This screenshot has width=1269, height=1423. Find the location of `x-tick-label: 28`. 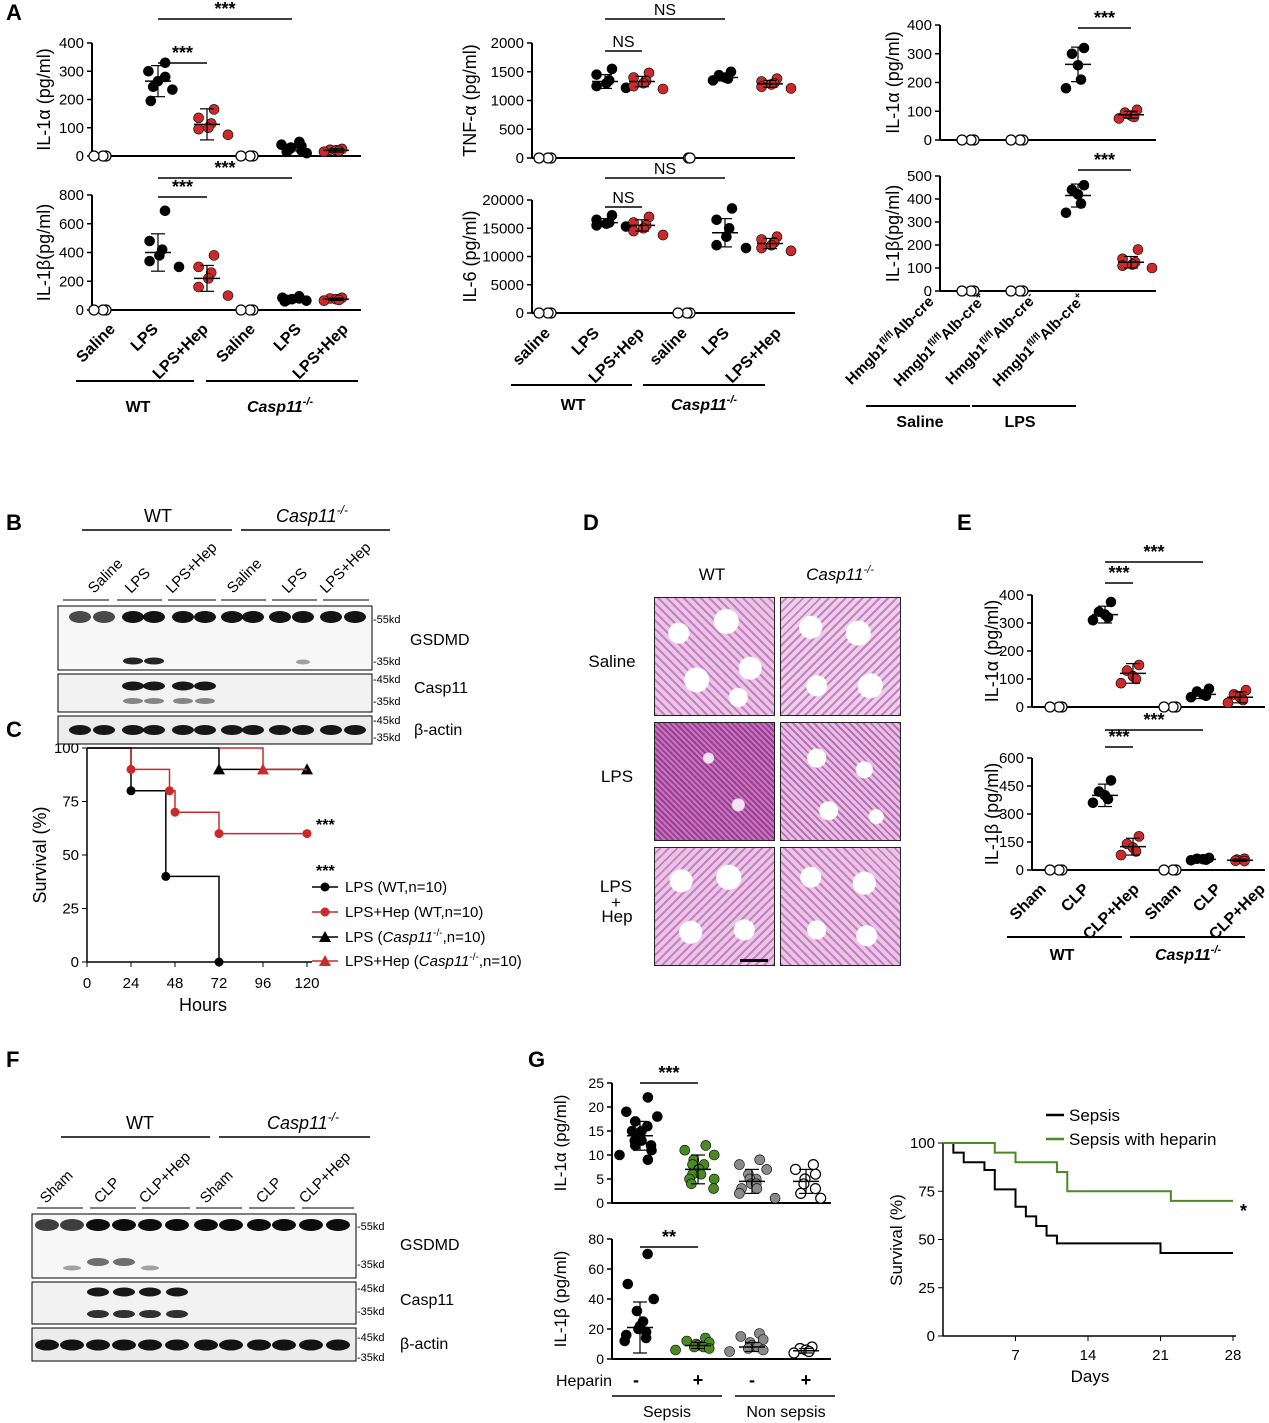

x-tick-label: 28 is located at coordinates (1233, 1355).